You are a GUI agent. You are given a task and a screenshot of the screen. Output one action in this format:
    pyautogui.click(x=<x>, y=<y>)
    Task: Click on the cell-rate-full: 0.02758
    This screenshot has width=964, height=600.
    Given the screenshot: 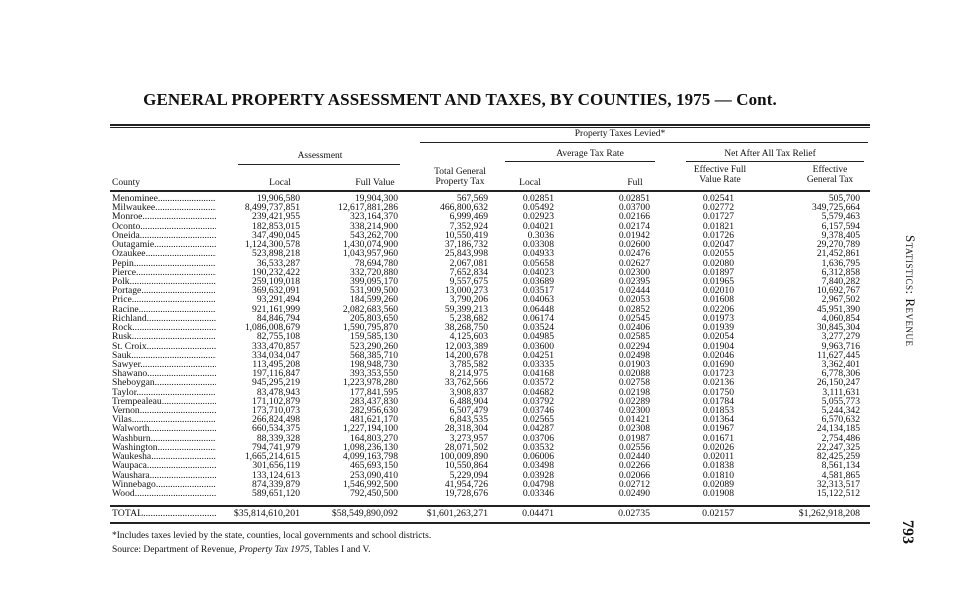 What is the action you would take?
    pyautogui.click(x=634, y=383)
    